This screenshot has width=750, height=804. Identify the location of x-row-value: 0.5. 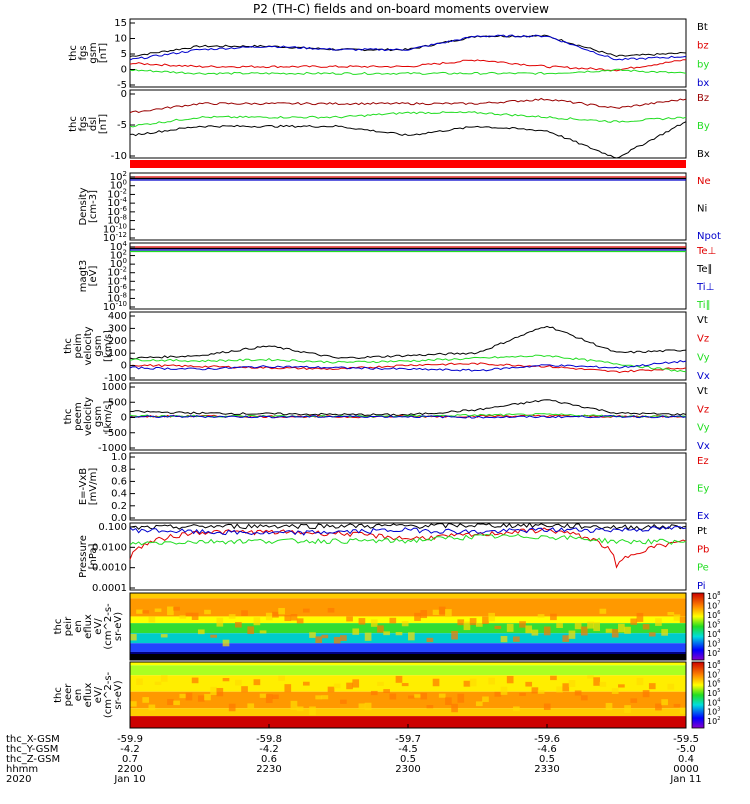
(547, 759).